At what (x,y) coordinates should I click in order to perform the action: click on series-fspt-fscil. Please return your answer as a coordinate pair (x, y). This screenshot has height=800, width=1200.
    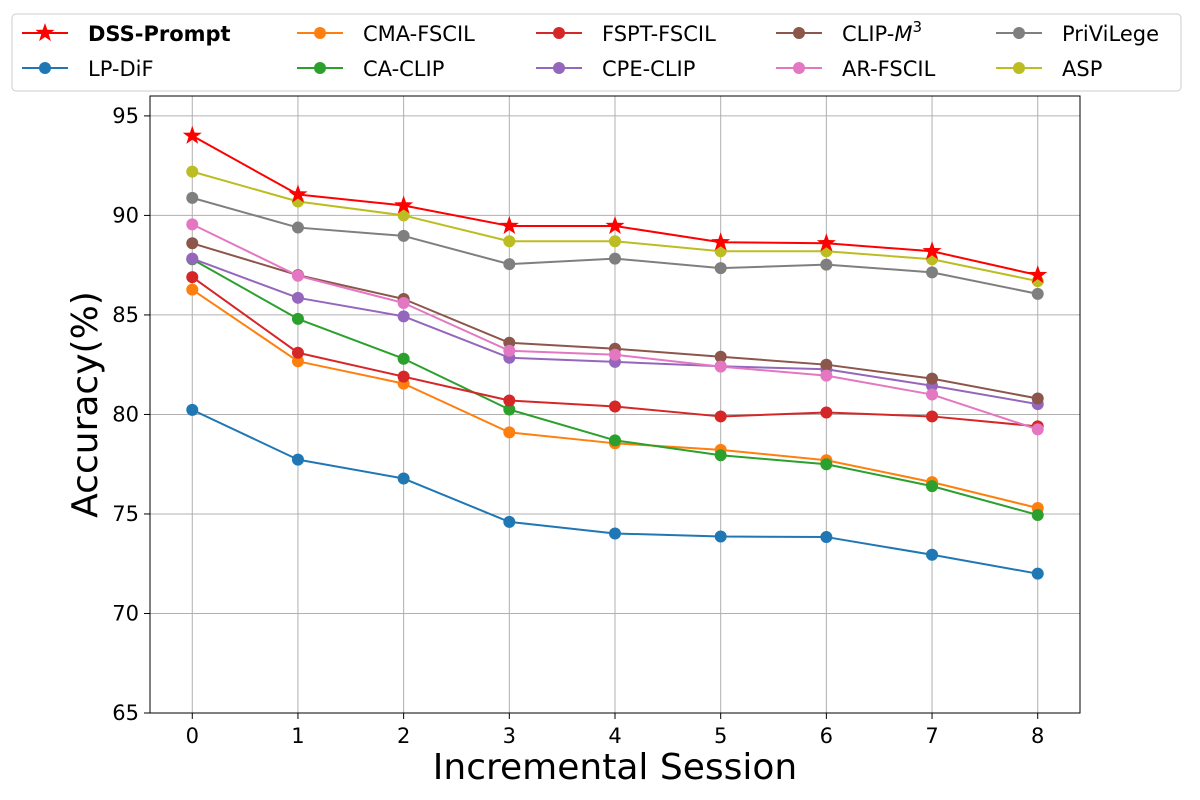
    Looking at the image, I should click on (615, 352).